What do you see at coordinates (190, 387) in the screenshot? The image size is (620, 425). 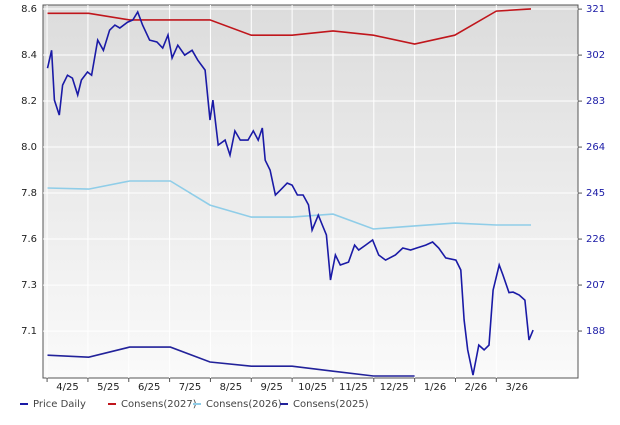 I see `x-tick-label: 7/25` at bounding box center [190, 387].